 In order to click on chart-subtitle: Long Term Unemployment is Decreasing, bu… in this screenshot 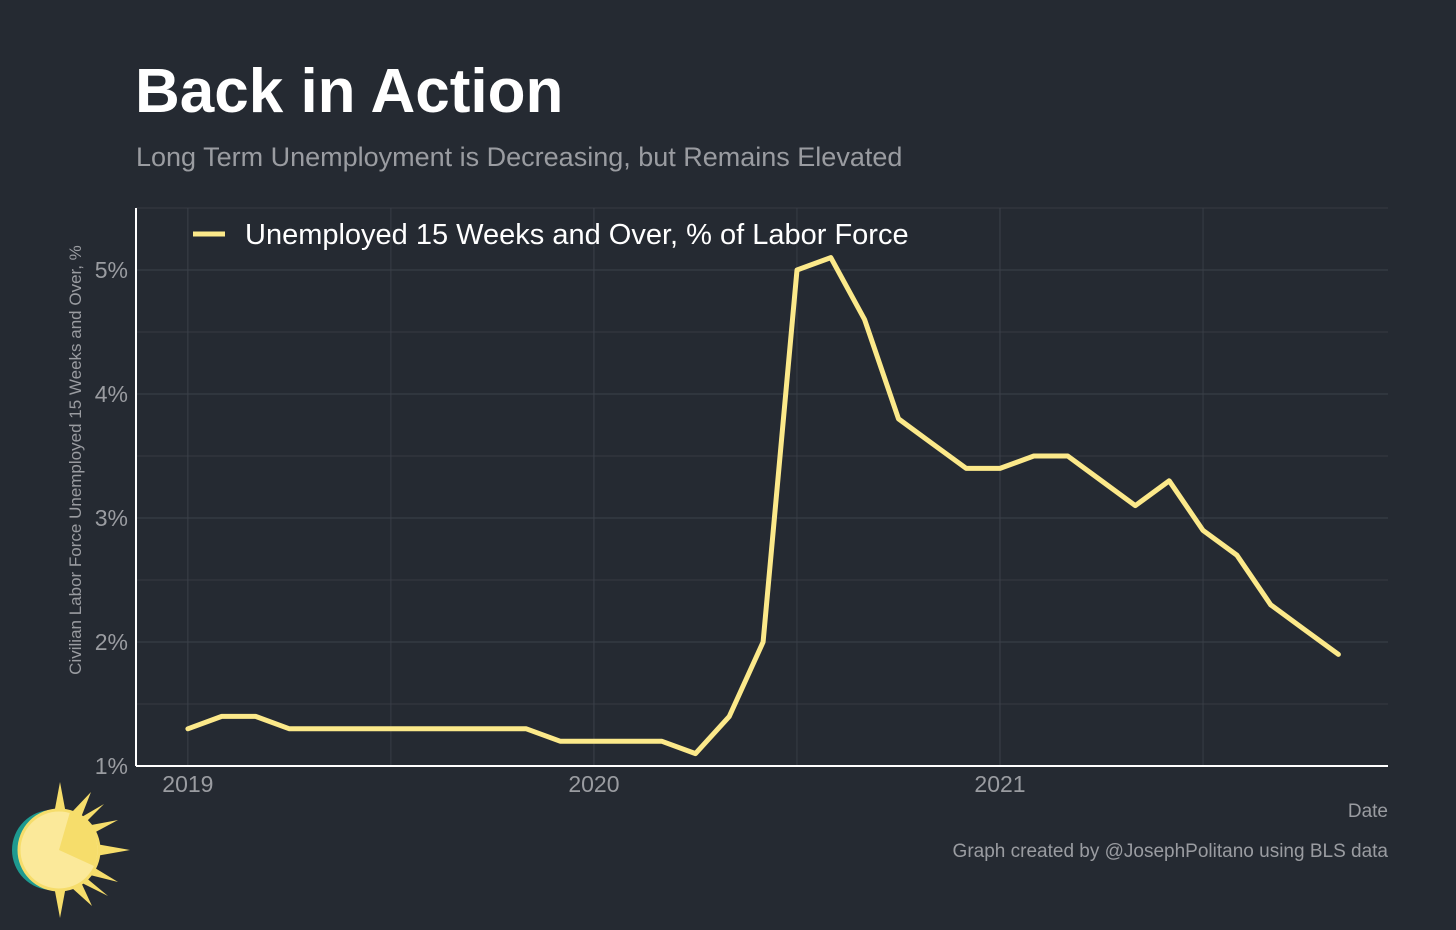, I will do `click(519, 157)`.